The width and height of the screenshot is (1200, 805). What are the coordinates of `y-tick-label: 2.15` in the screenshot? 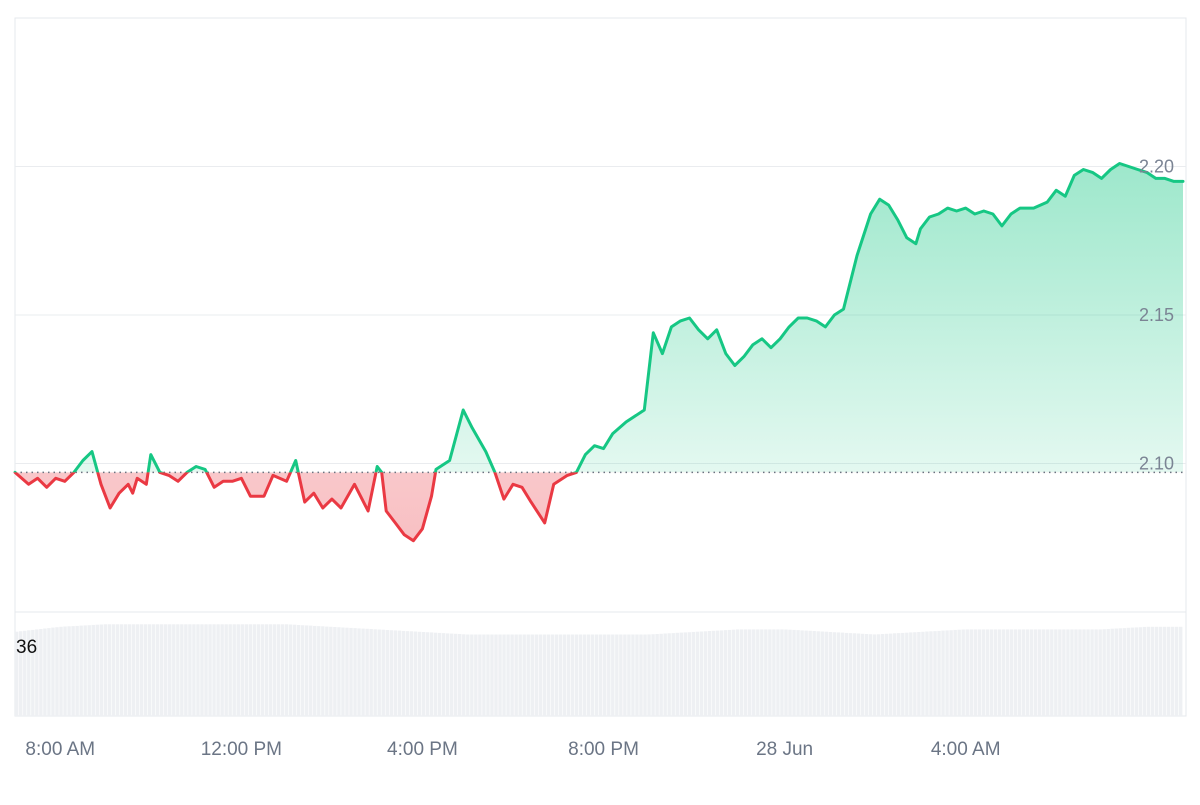 It's located at (1156, 315).